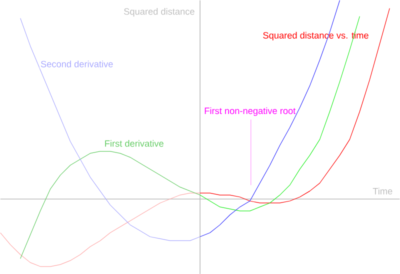  I want to click on series-label: First derivative, so click(134, 143).